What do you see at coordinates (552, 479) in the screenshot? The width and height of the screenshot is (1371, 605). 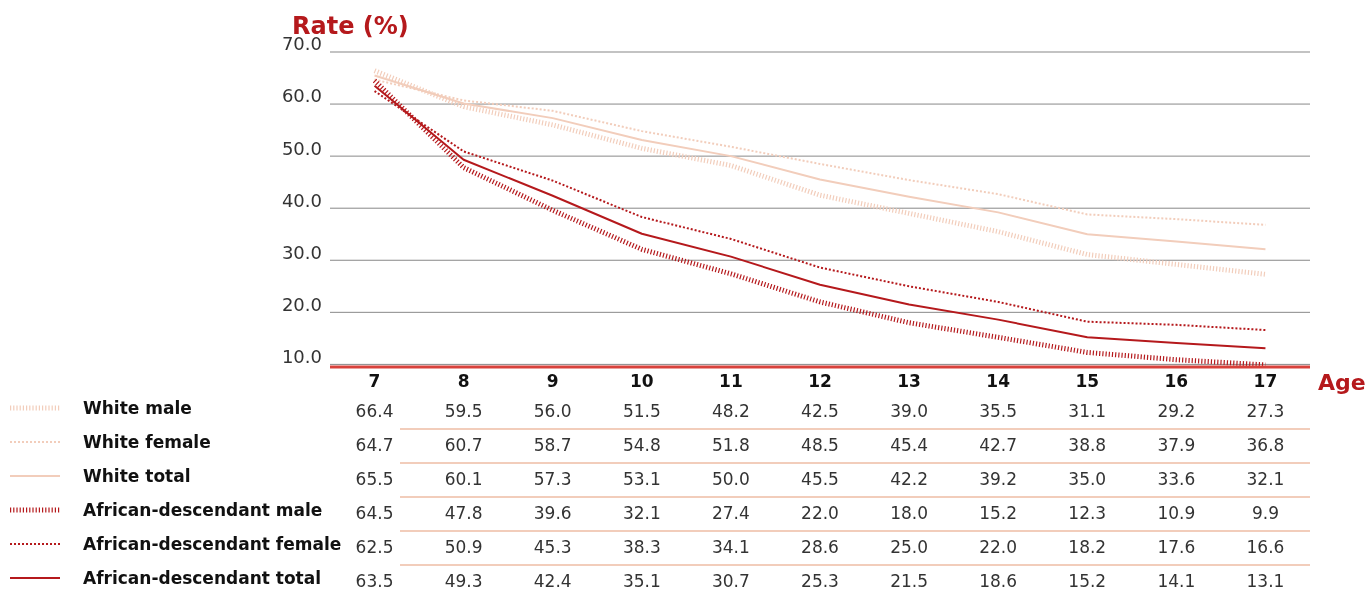 I see `data-label: 57.3` at bounding box center [552, 479].